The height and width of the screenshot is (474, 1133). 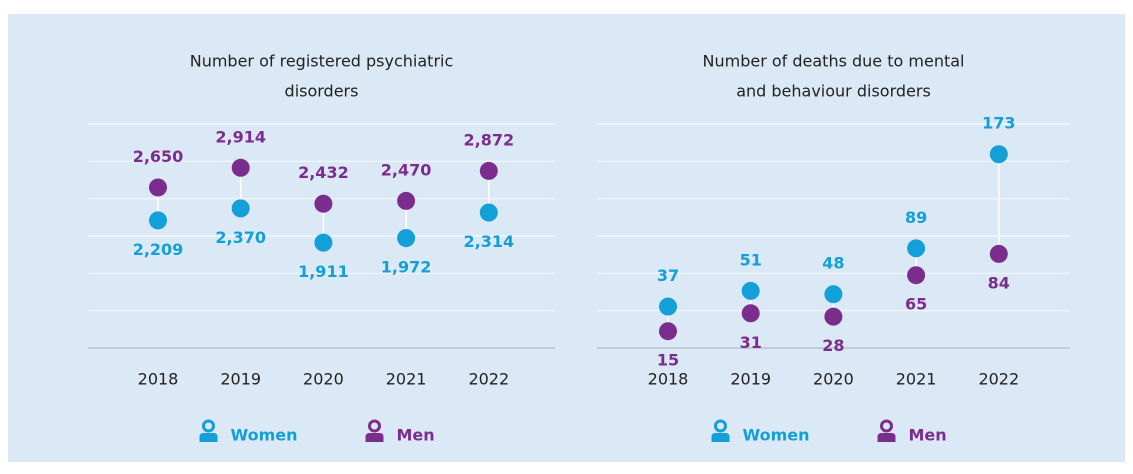 What do you see at coordinates (999, 282) in the screenshot?
I see `value-label: 84` at bounding box center [999, 282].